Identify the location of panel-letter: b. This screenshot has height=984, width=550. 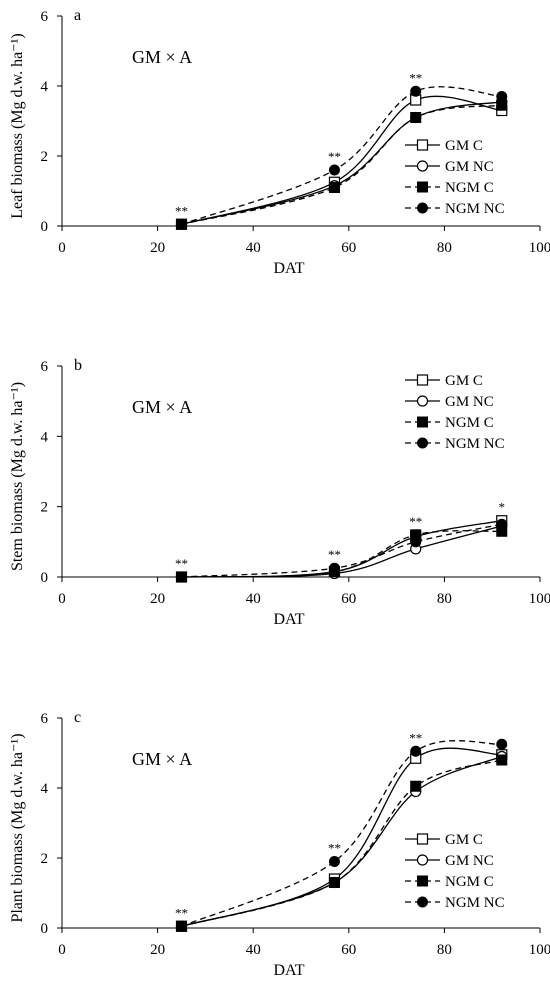
(78, 365).